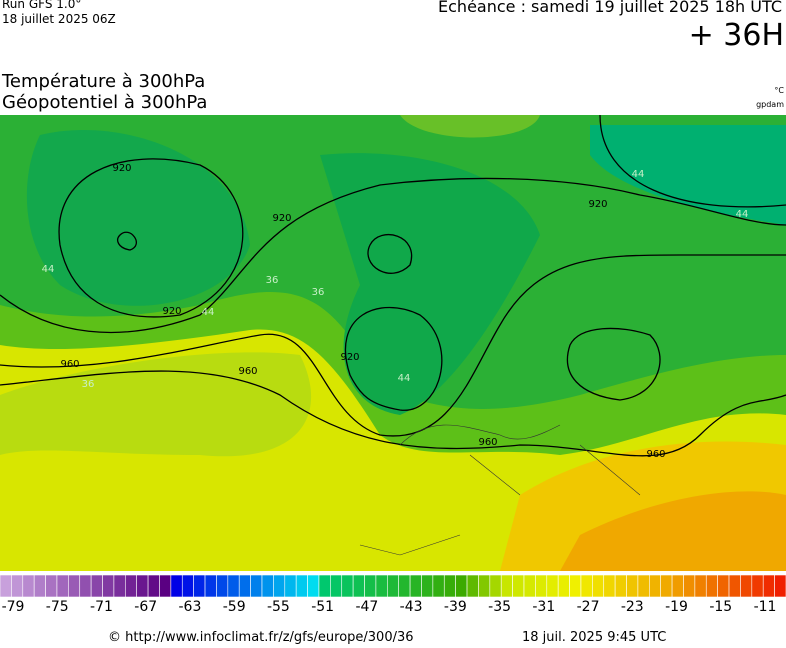 This screenshot has width=786, height=648. I want to click on colorbar, so click(393, 586).